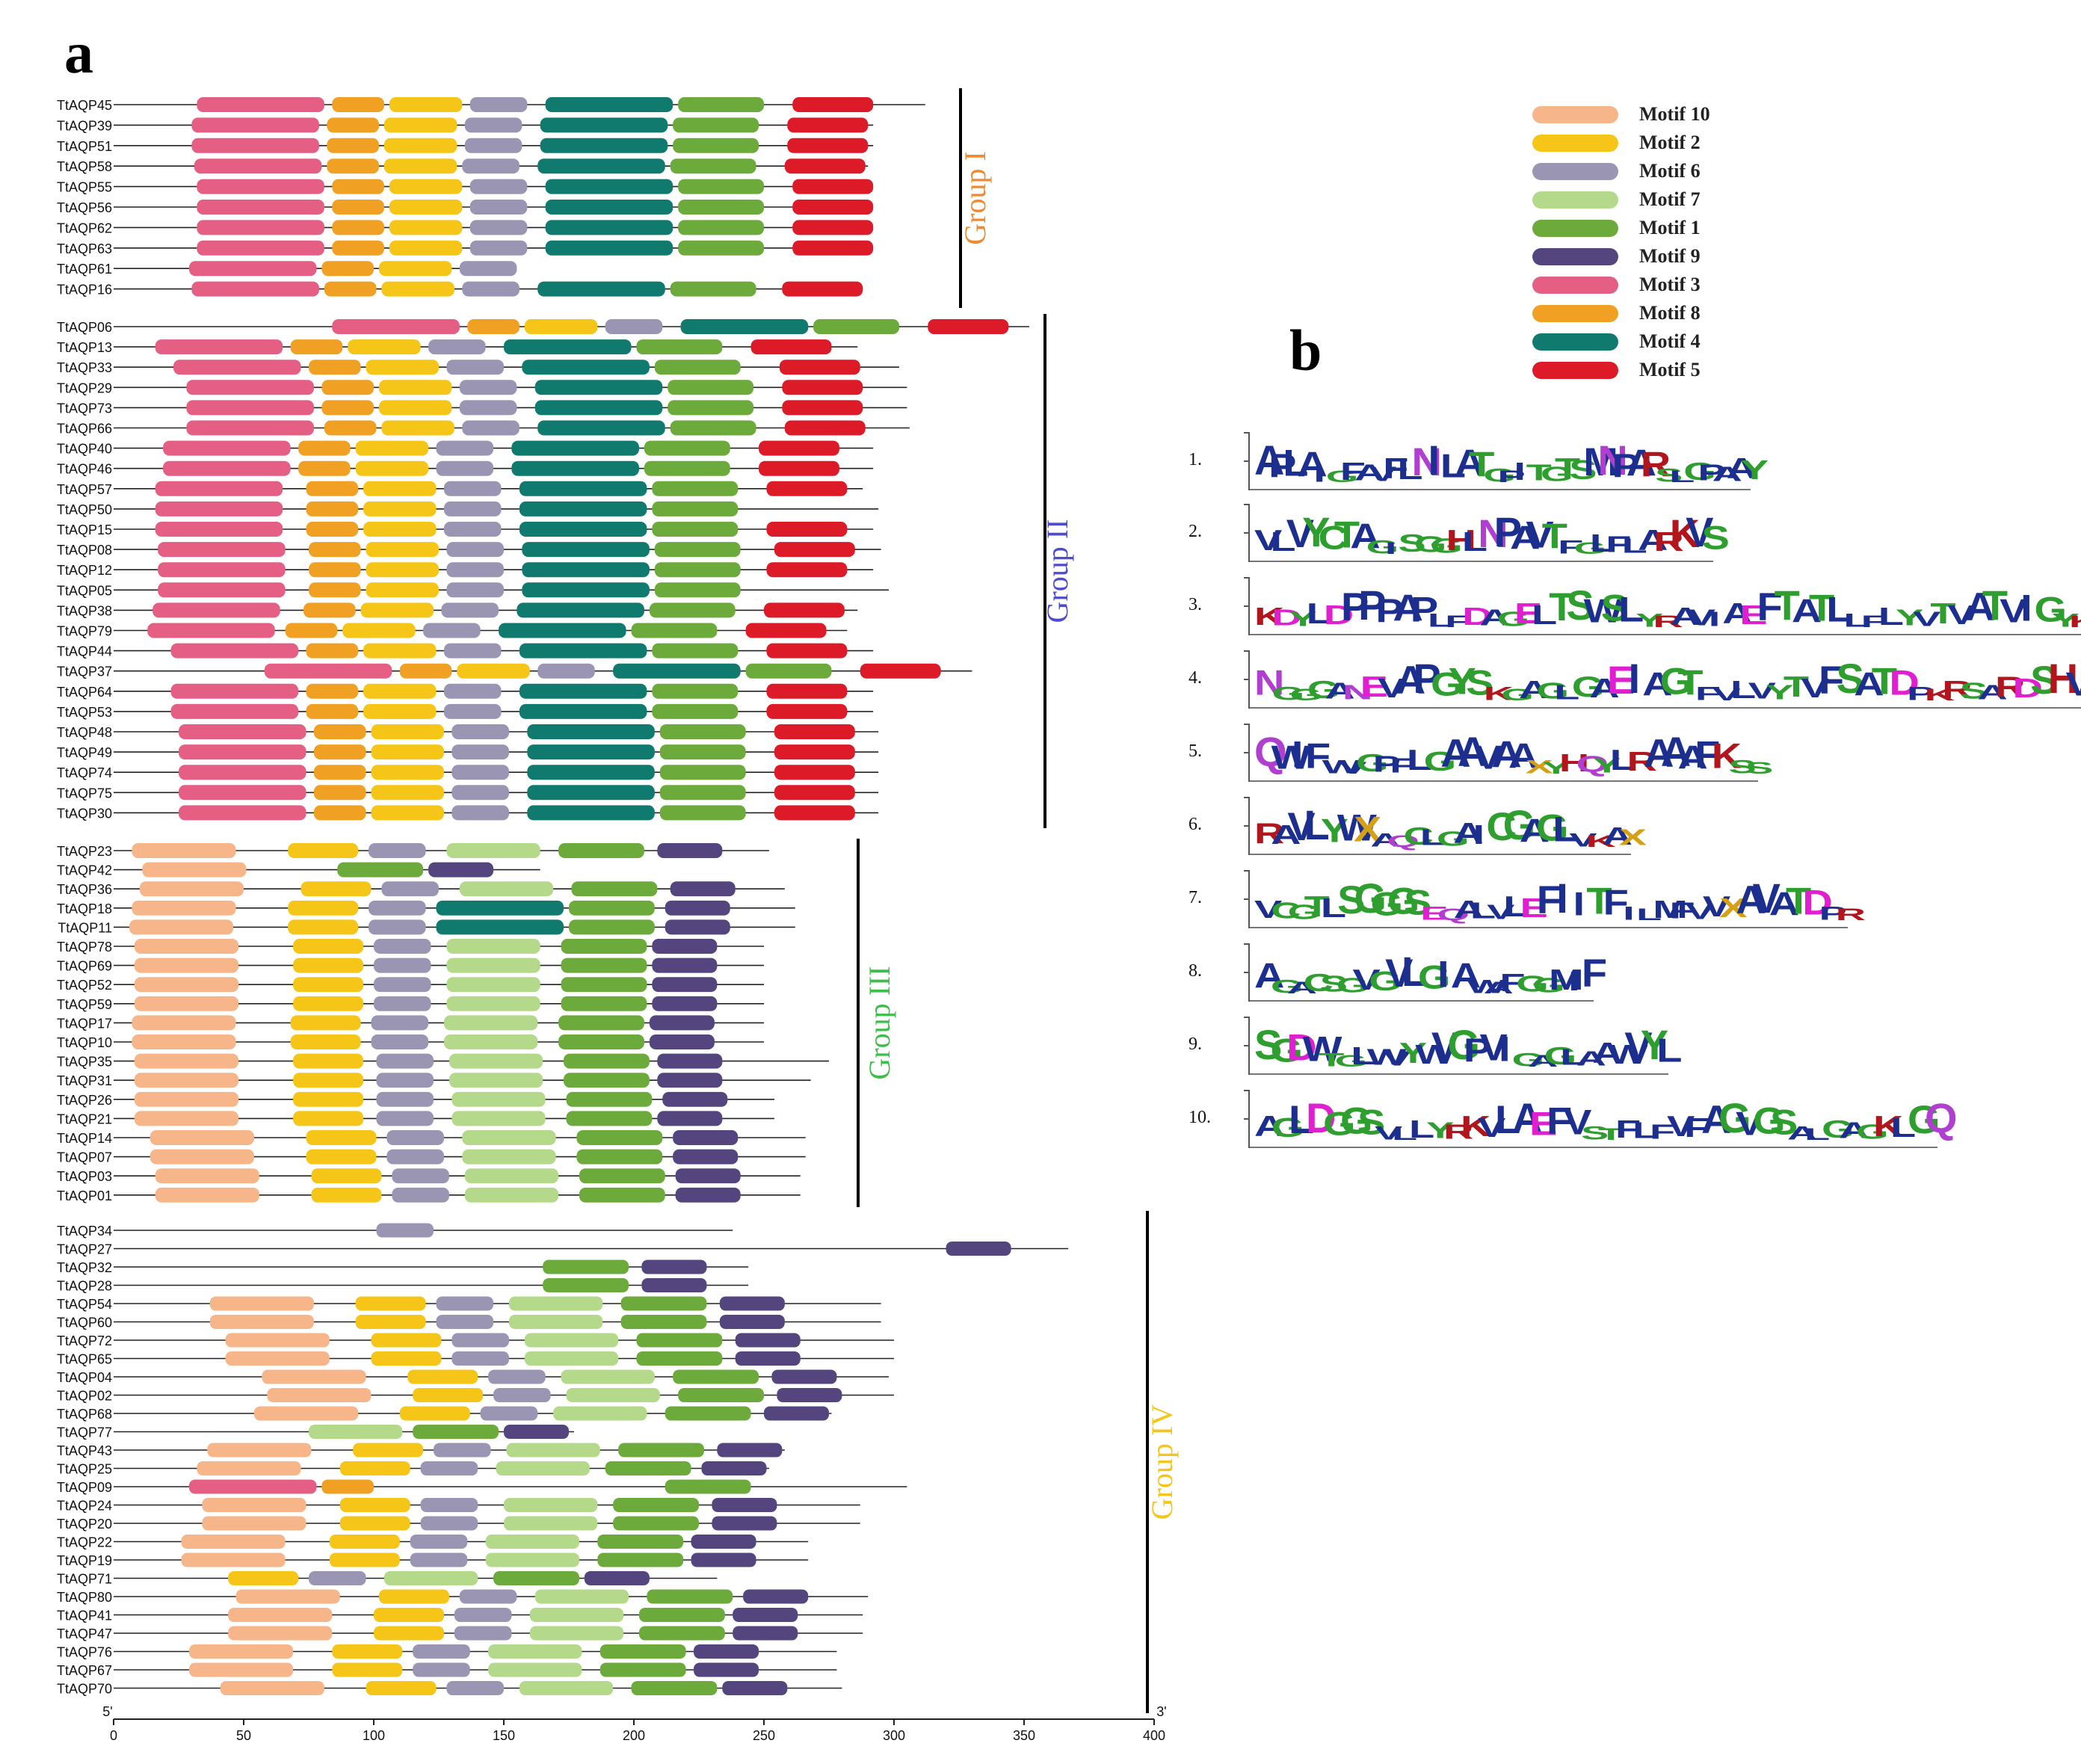  Describe the element at coordinates (84, 1396) in the screenshot. I see `gene-label: TtAQP02` at that location.